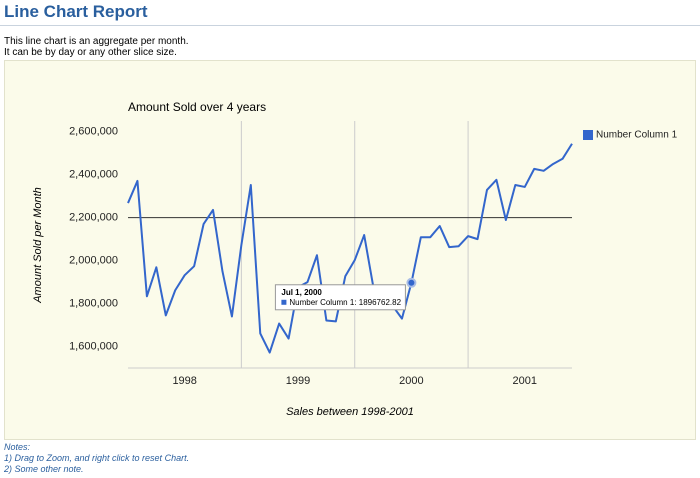 The image size is (700, 478). What do you see at coordinates (350, 412) in the screenshot?
I see `x-axis-title: Sales between 1998-2001` at bounding box center [350, 412].